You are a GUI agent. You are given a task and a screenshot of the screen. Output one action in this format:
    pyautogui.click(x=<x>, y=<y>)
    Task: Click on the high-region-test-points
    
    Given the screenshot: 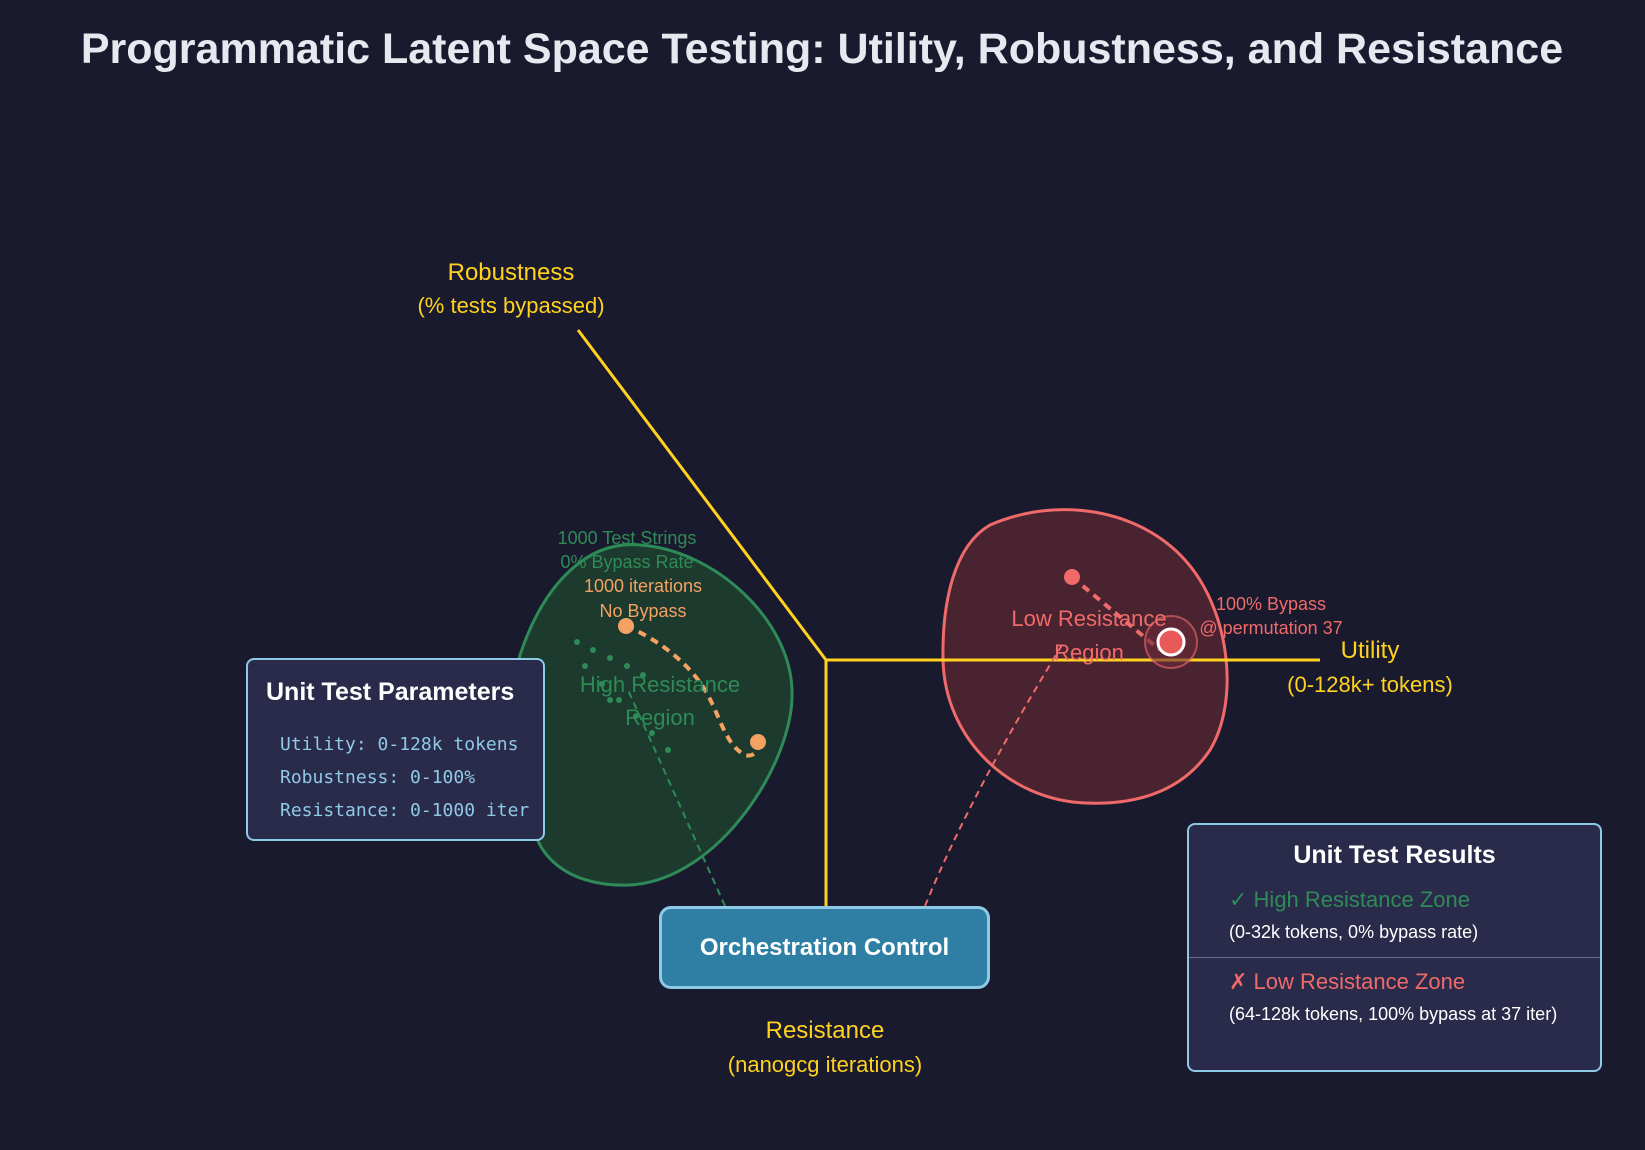 What is the action you would take?
    pyautogui.click(x=622, y=696)
    